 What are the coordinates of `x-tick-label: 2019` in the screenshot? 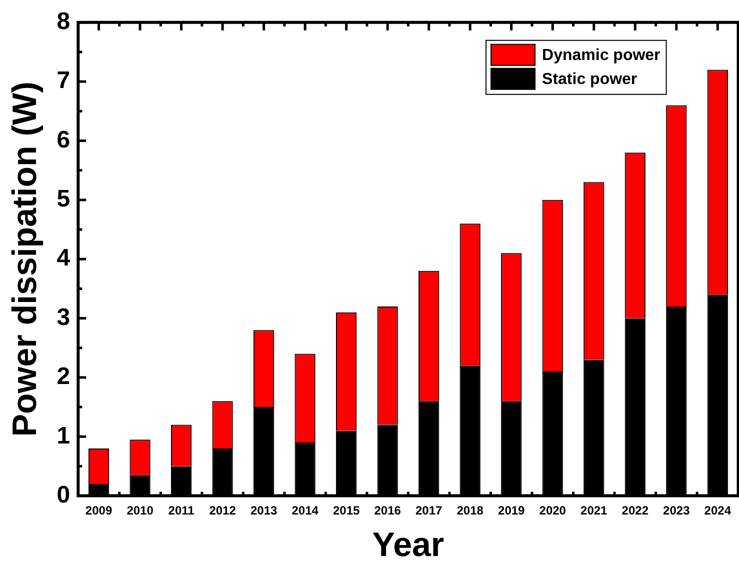 It's located at (512, 510).